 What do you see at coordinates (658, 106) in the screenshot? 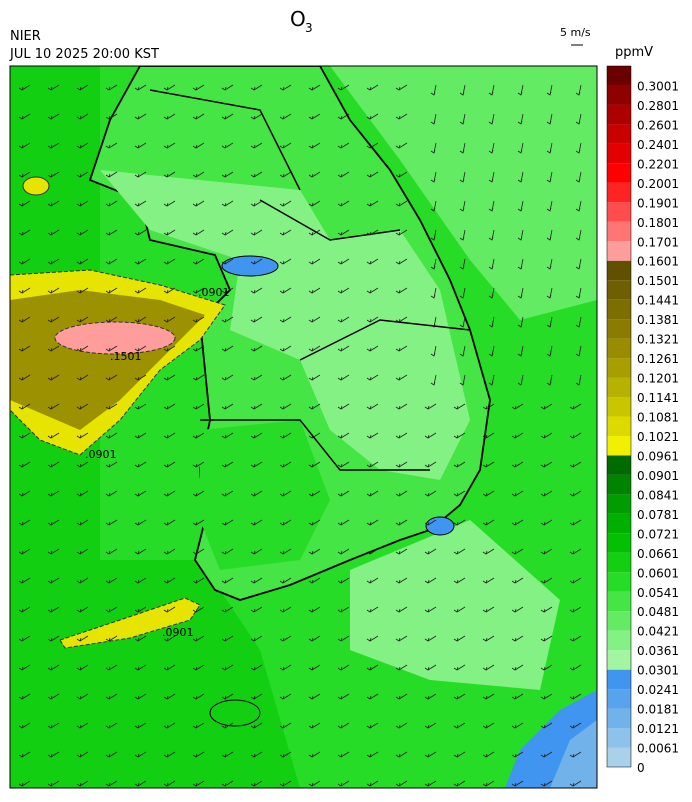
I see `colorbar-label: 0.2801` at bounding box center [658, 106].